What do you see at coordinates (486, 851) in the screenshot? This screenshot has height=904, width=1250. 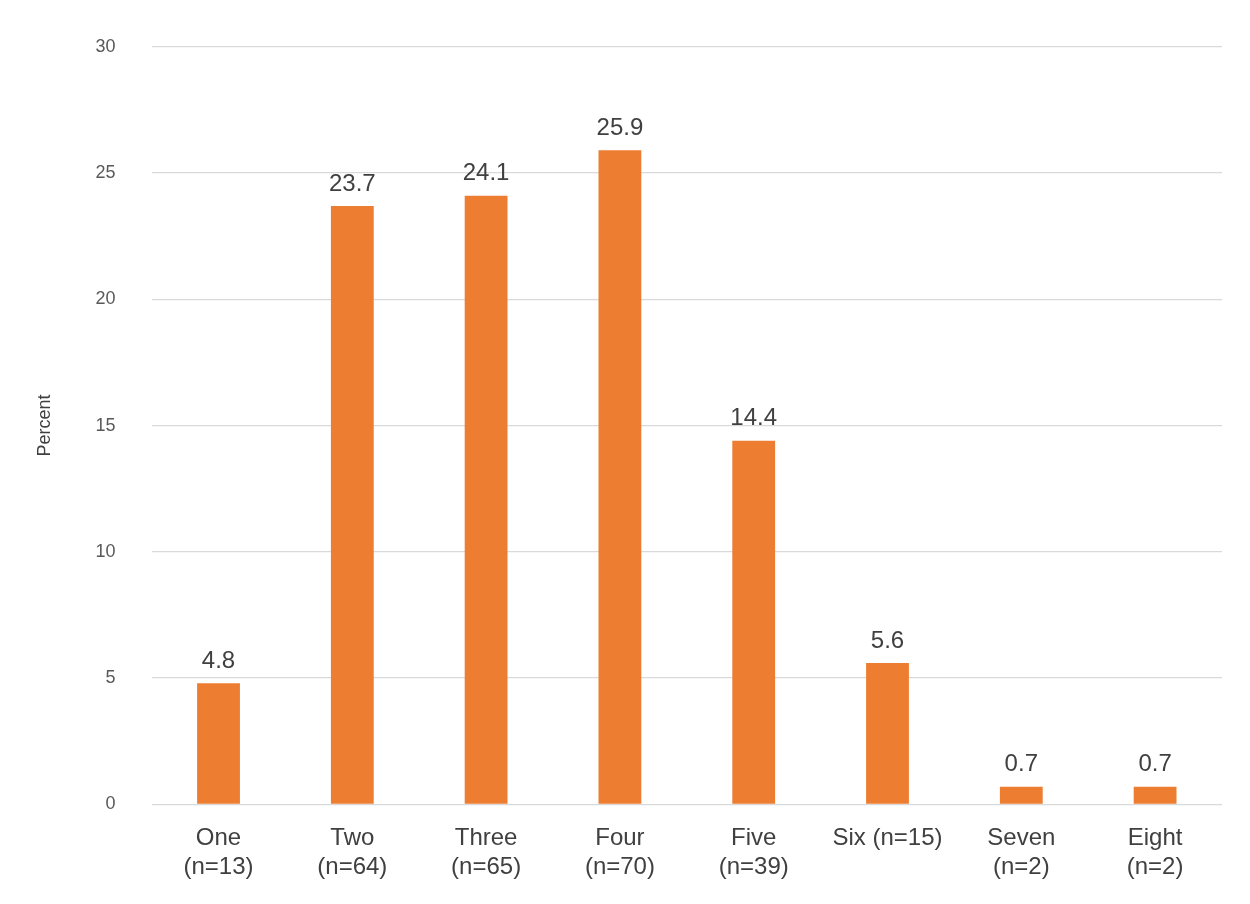 I see `x-tick-label: Three (n=65)` at bounding box center [486, 851].